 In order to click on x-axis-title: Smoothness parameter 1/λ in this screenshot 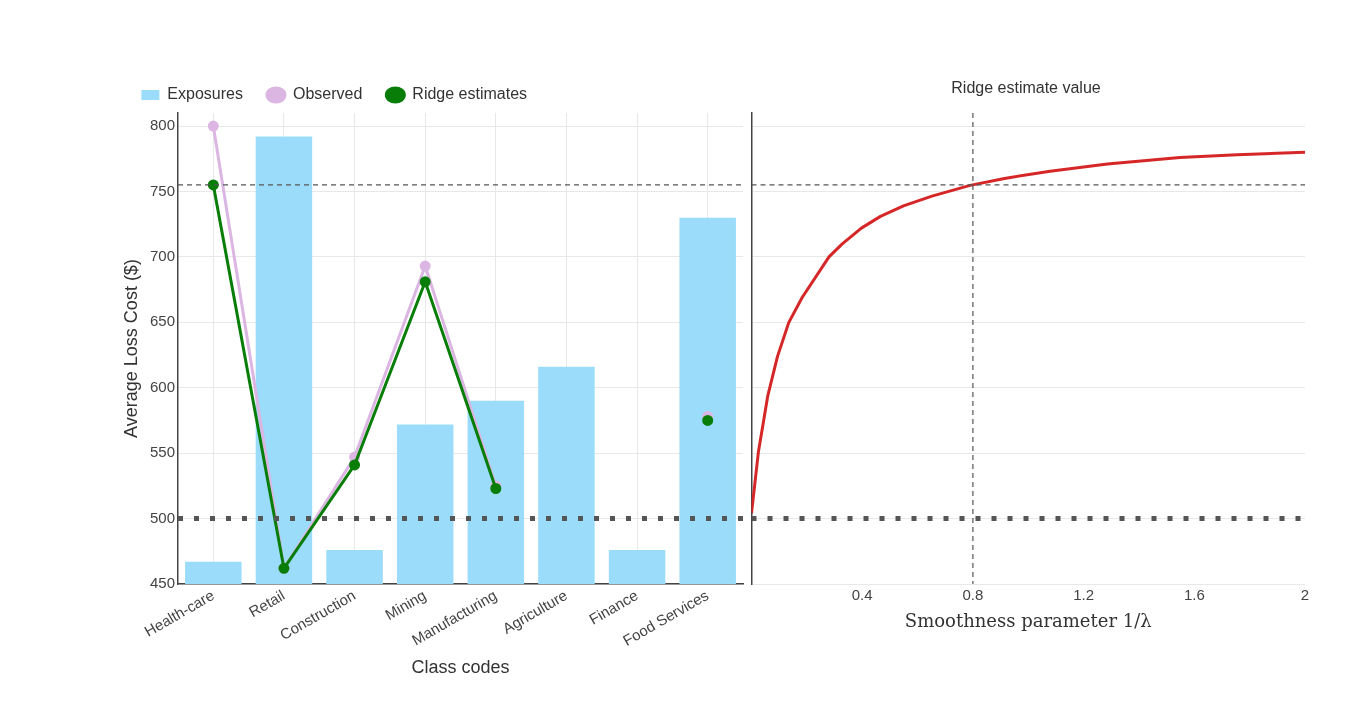, I will do `click(1028, 621)`.